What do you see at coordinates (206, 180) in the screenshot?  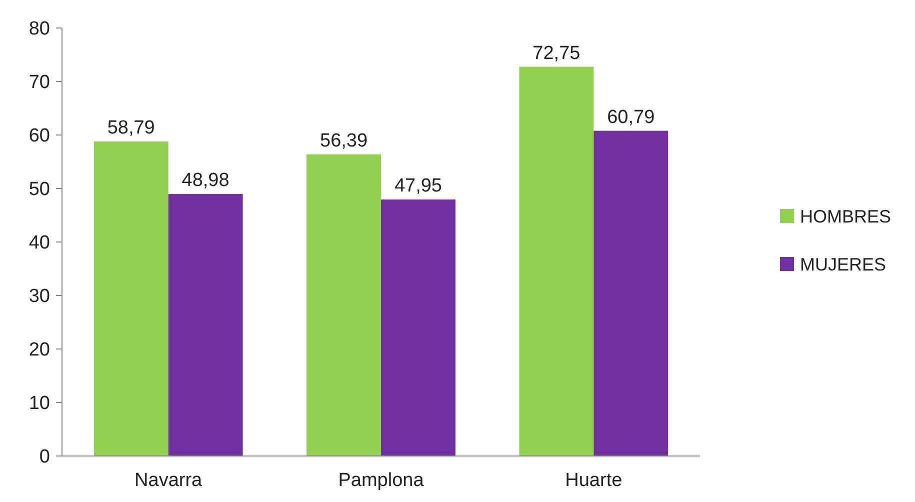 I see `data-label: 48,98` at bounding box center [206, 180].